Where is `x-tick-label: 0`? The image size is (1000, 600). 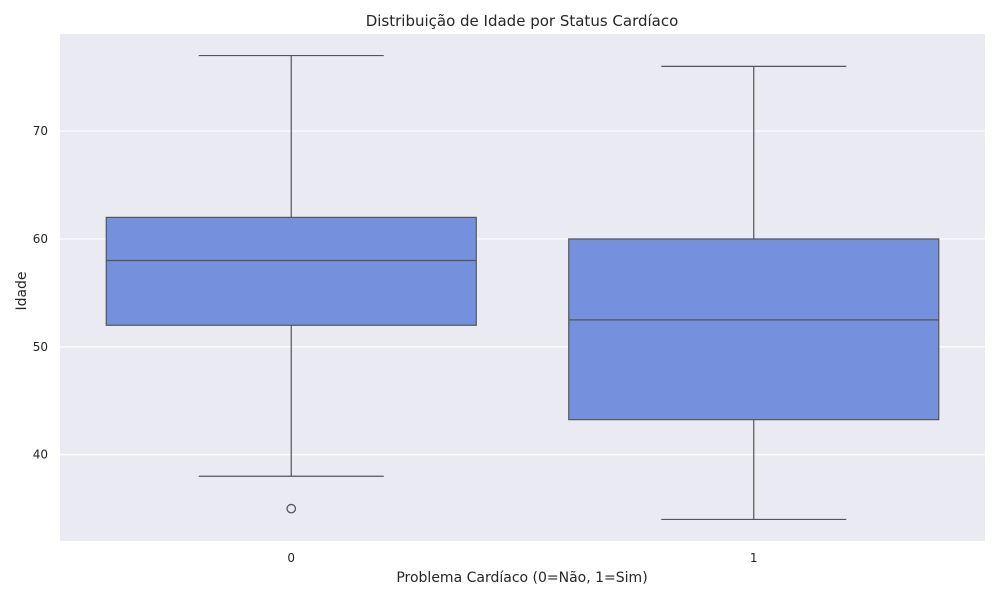 x-tick-label: 0 is located at coordinates (291, 558).